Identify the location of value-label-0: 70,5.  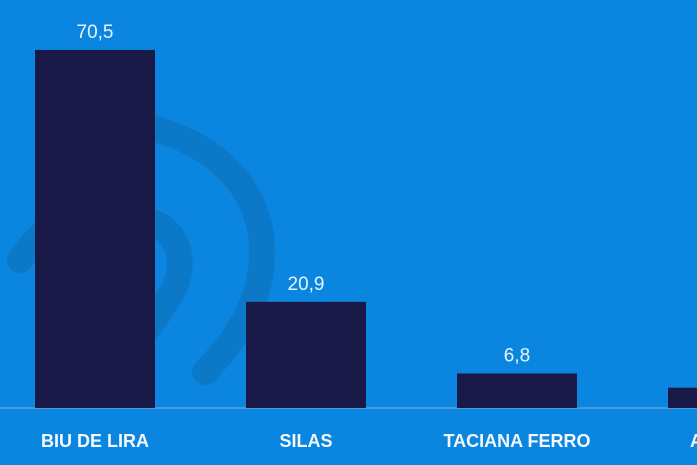
(95, 32).